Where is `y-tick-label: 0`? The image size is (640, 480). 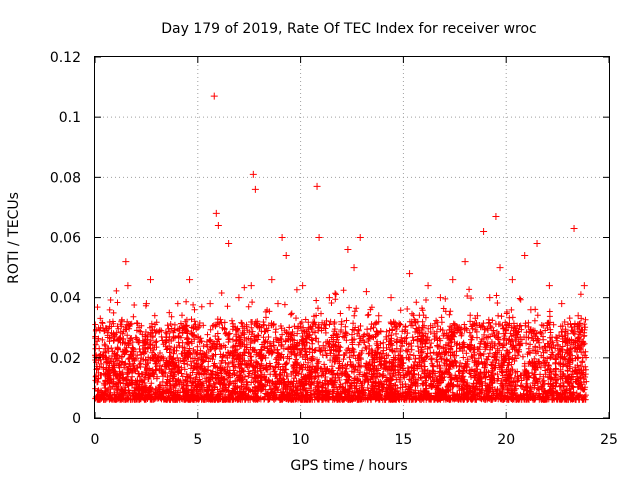 y-tick-label: 0 is located at coordinates (76, 419).